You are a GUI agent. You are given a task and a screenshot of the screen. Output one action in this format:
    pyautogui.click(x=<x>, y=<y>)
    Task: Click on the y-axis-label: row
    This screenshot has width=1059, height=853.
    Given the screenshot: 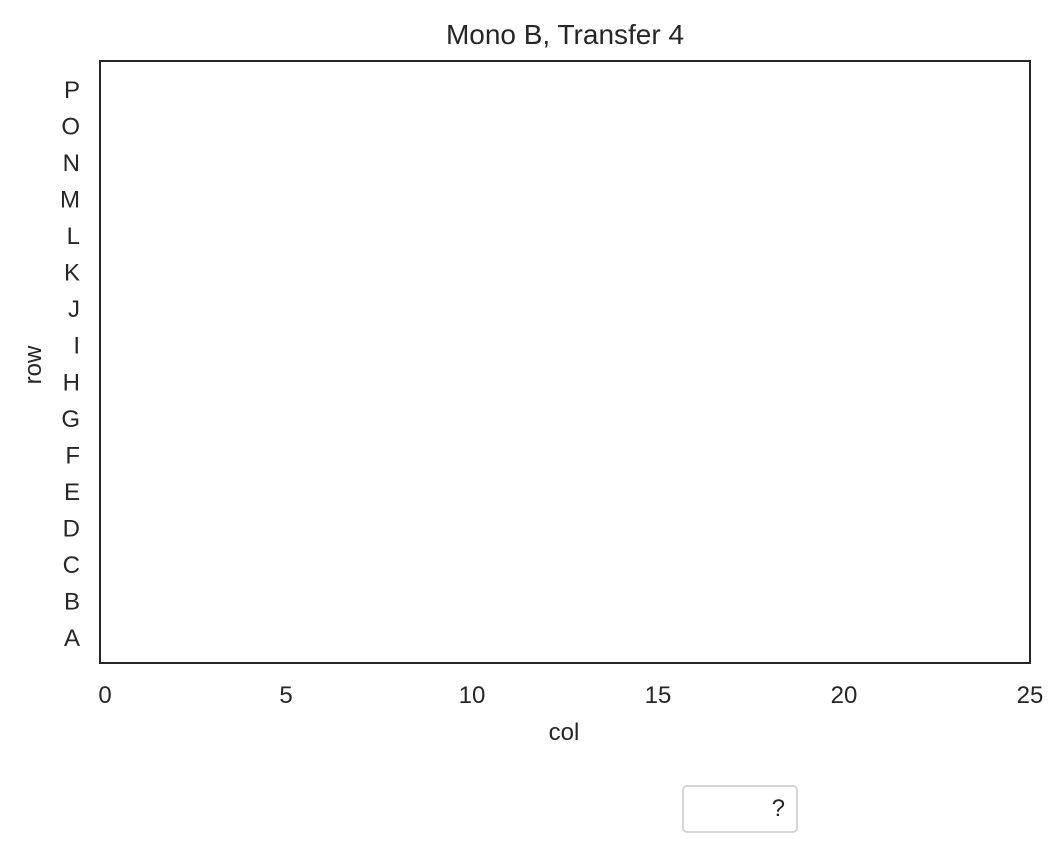 What is the action you would take?
    pyautogui.click(x=33, y=364)
    